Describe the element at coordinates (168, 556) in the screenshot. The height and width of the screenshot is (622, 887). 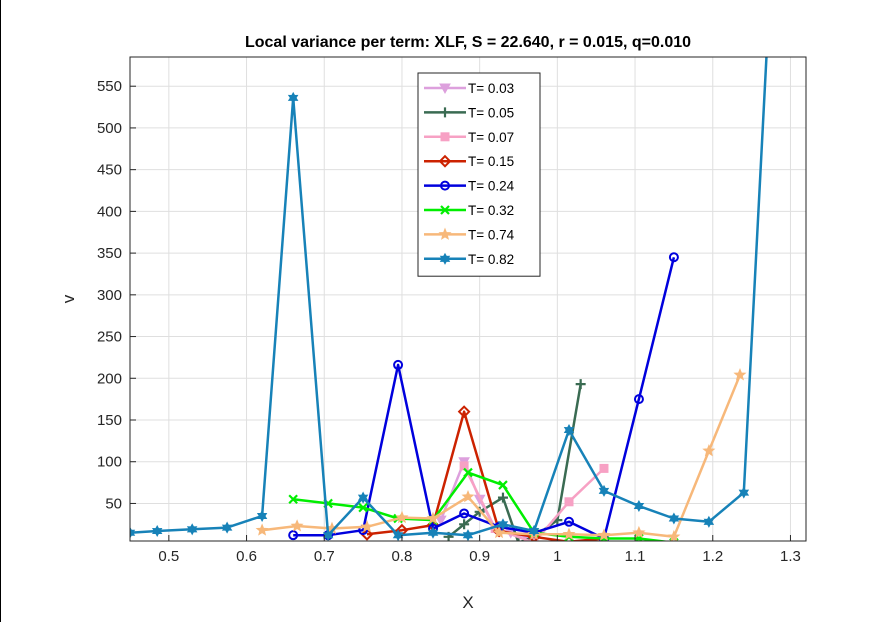
I see `x-tick-label: 0.5` at that location.